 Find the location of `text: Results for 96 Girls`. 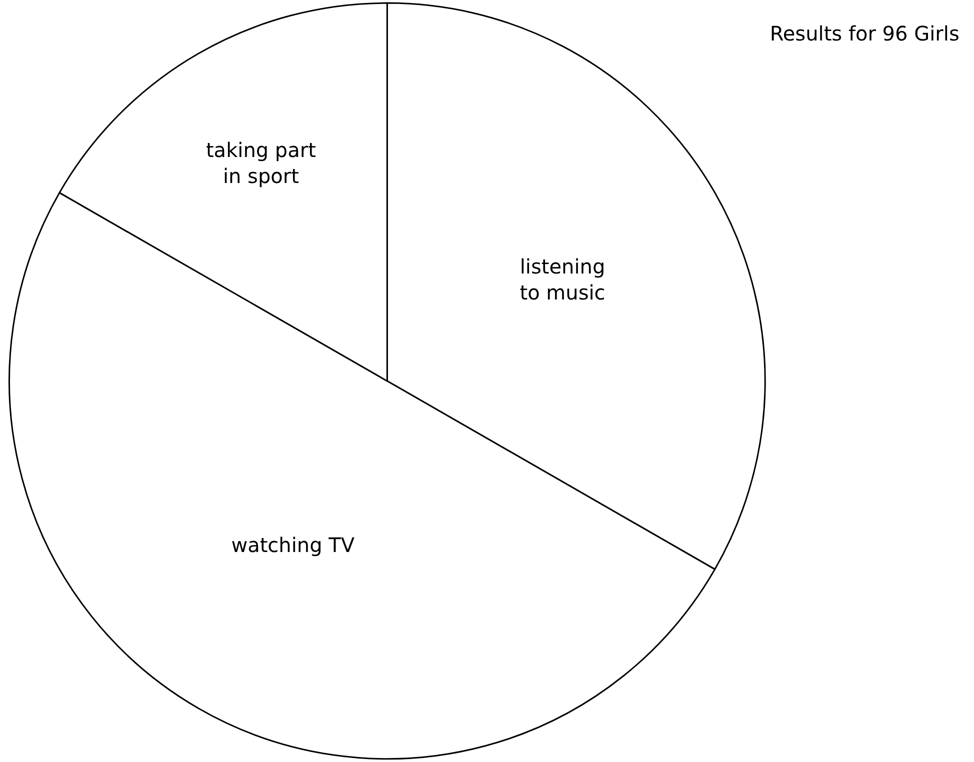

text: Results for 96 Girls is located at coordinates (865, 34).